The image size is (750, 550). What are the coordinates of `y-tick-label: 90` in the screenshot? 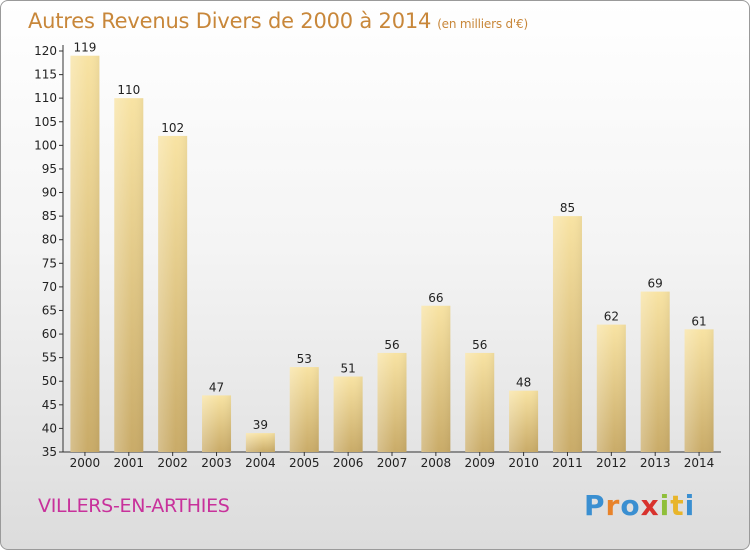 It's located at (49, 193).